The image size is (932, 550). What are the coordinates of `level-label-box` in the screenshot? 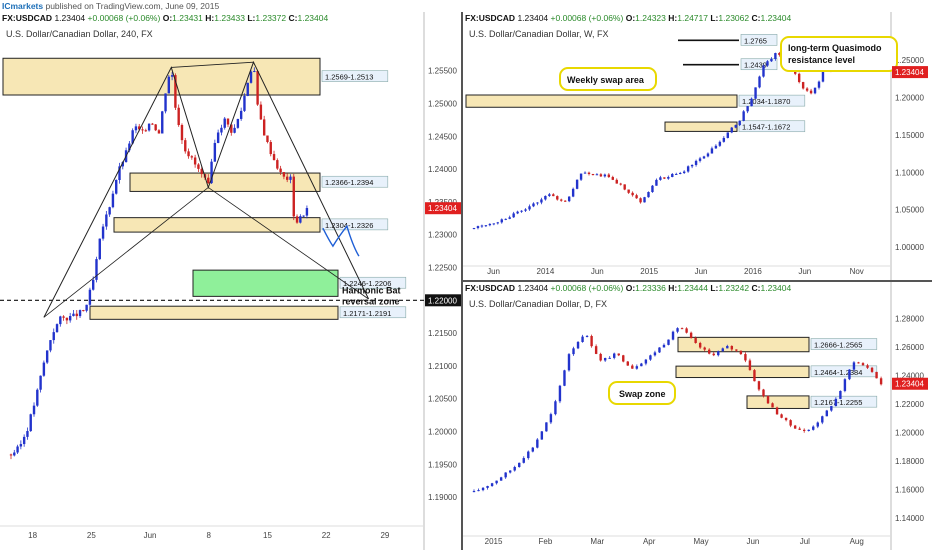 It's located at (759, 64).